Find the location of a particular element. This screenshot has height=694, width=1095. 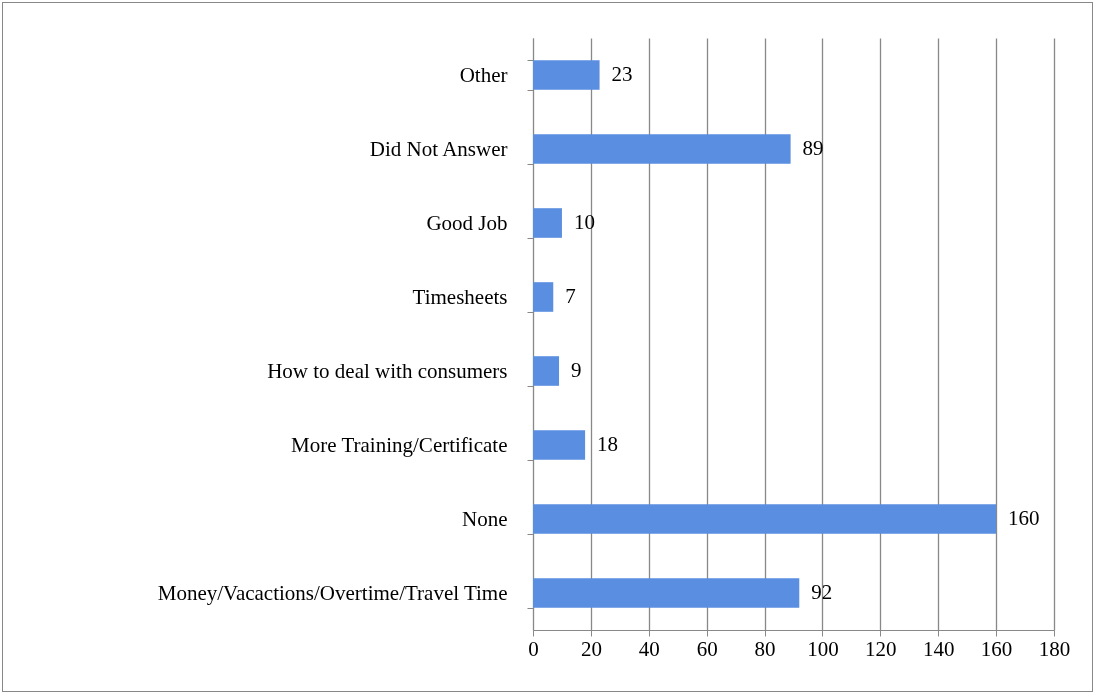

x-tick-label: 120 is located at coordinates (881, 648).